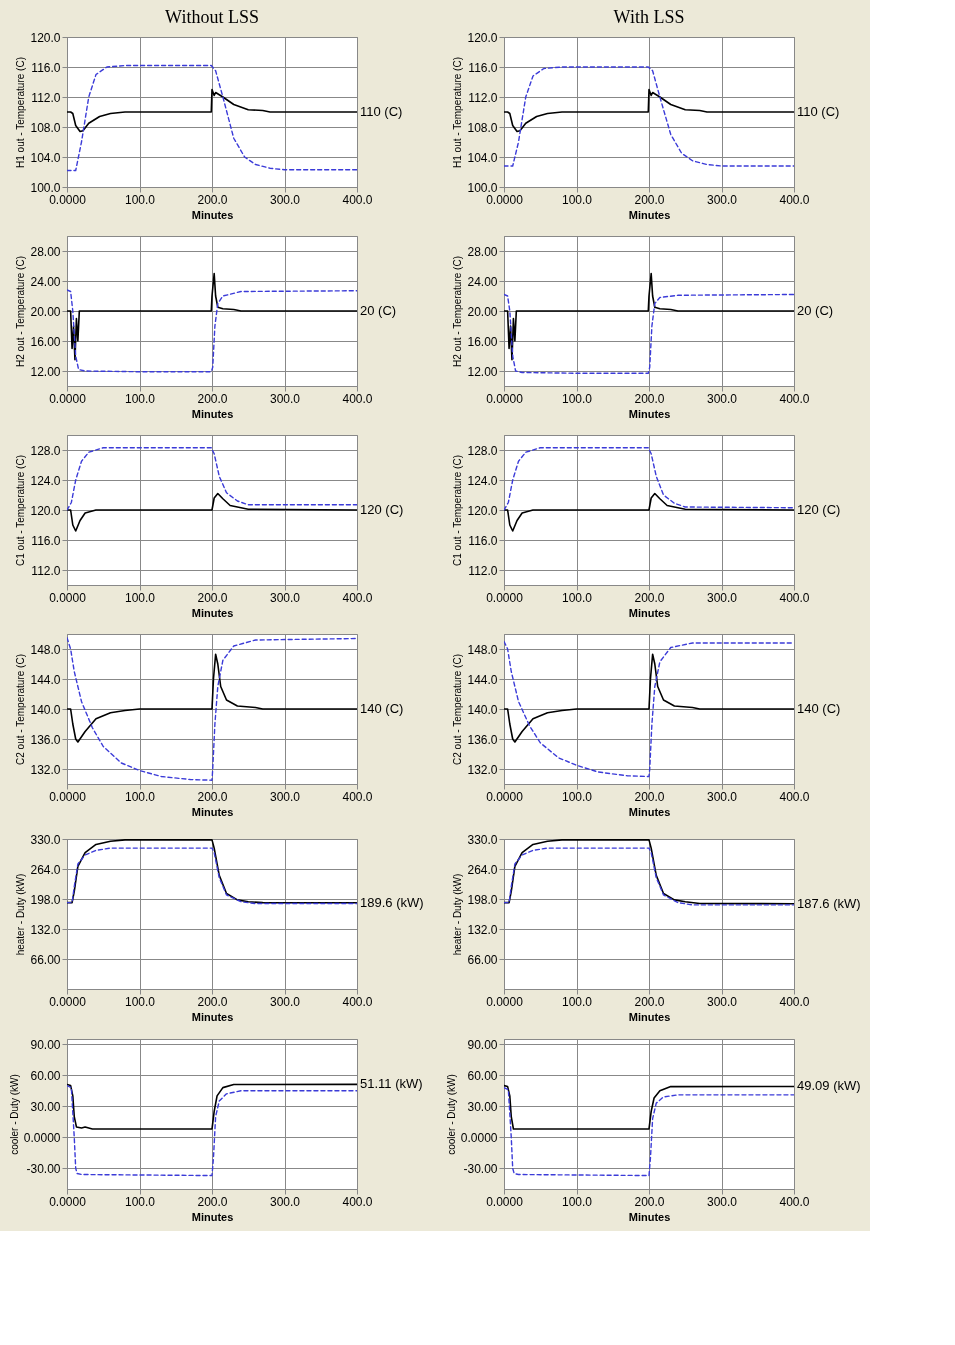  I want to click on y-tick-label: 264.0, so click(45, 869).